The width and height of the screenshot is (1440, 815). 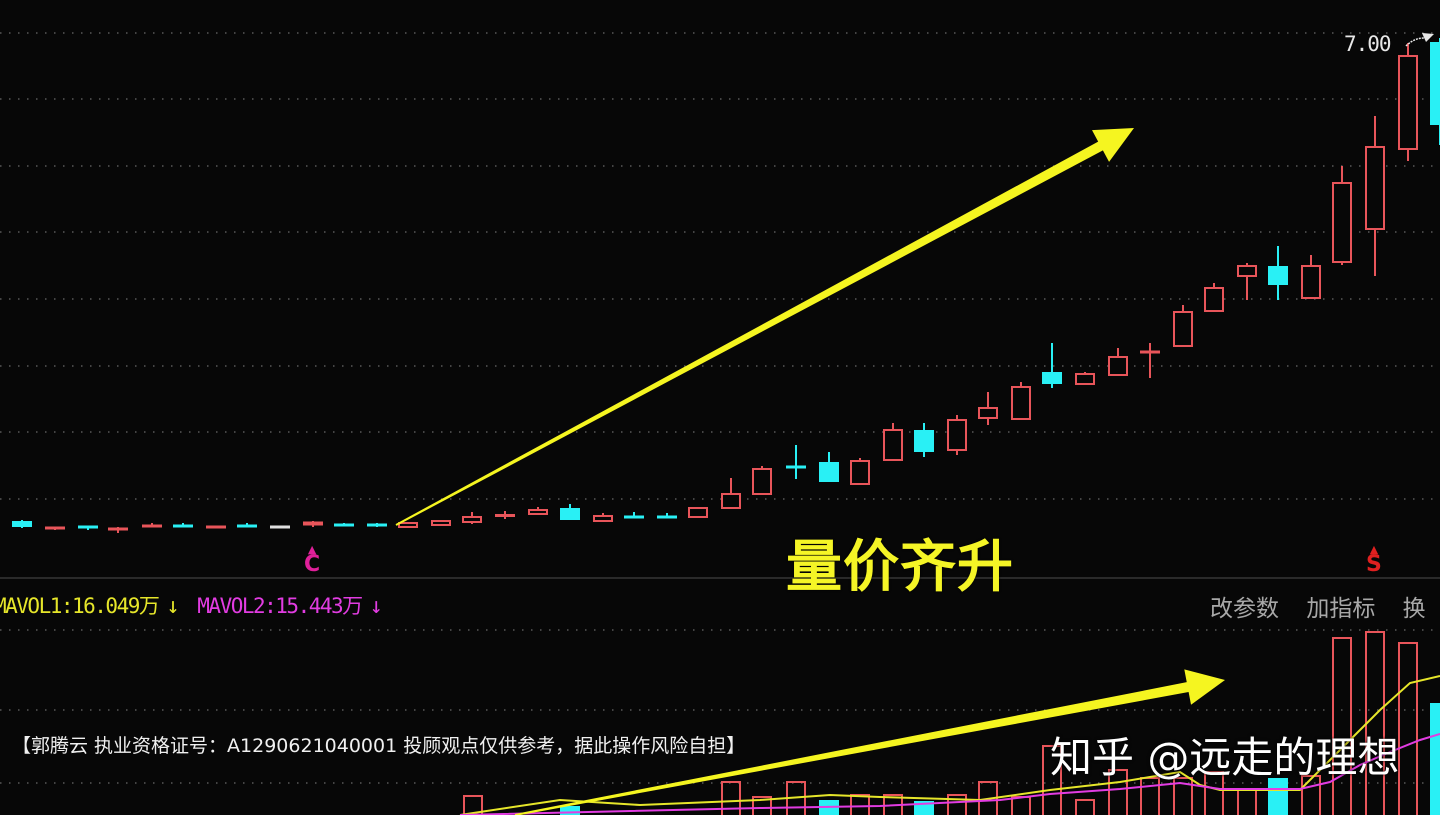 What do you see at coordinates (80, 606) in the screenshot?
I see `mavol1-value: MAVOL1:16.049万` at bounding box center [80, 606].